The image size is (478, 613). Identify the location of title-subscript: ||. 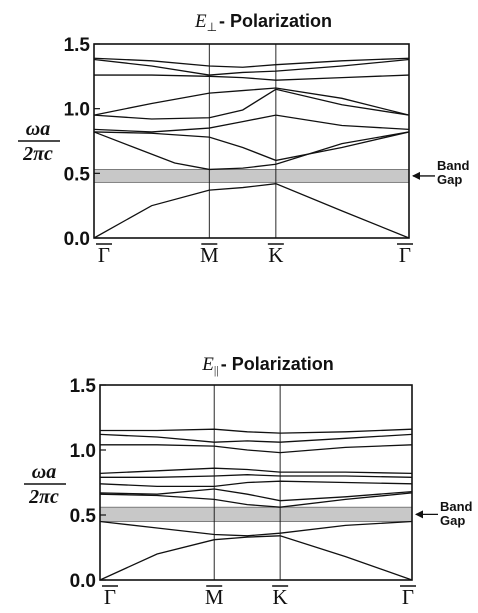
(216, 370).